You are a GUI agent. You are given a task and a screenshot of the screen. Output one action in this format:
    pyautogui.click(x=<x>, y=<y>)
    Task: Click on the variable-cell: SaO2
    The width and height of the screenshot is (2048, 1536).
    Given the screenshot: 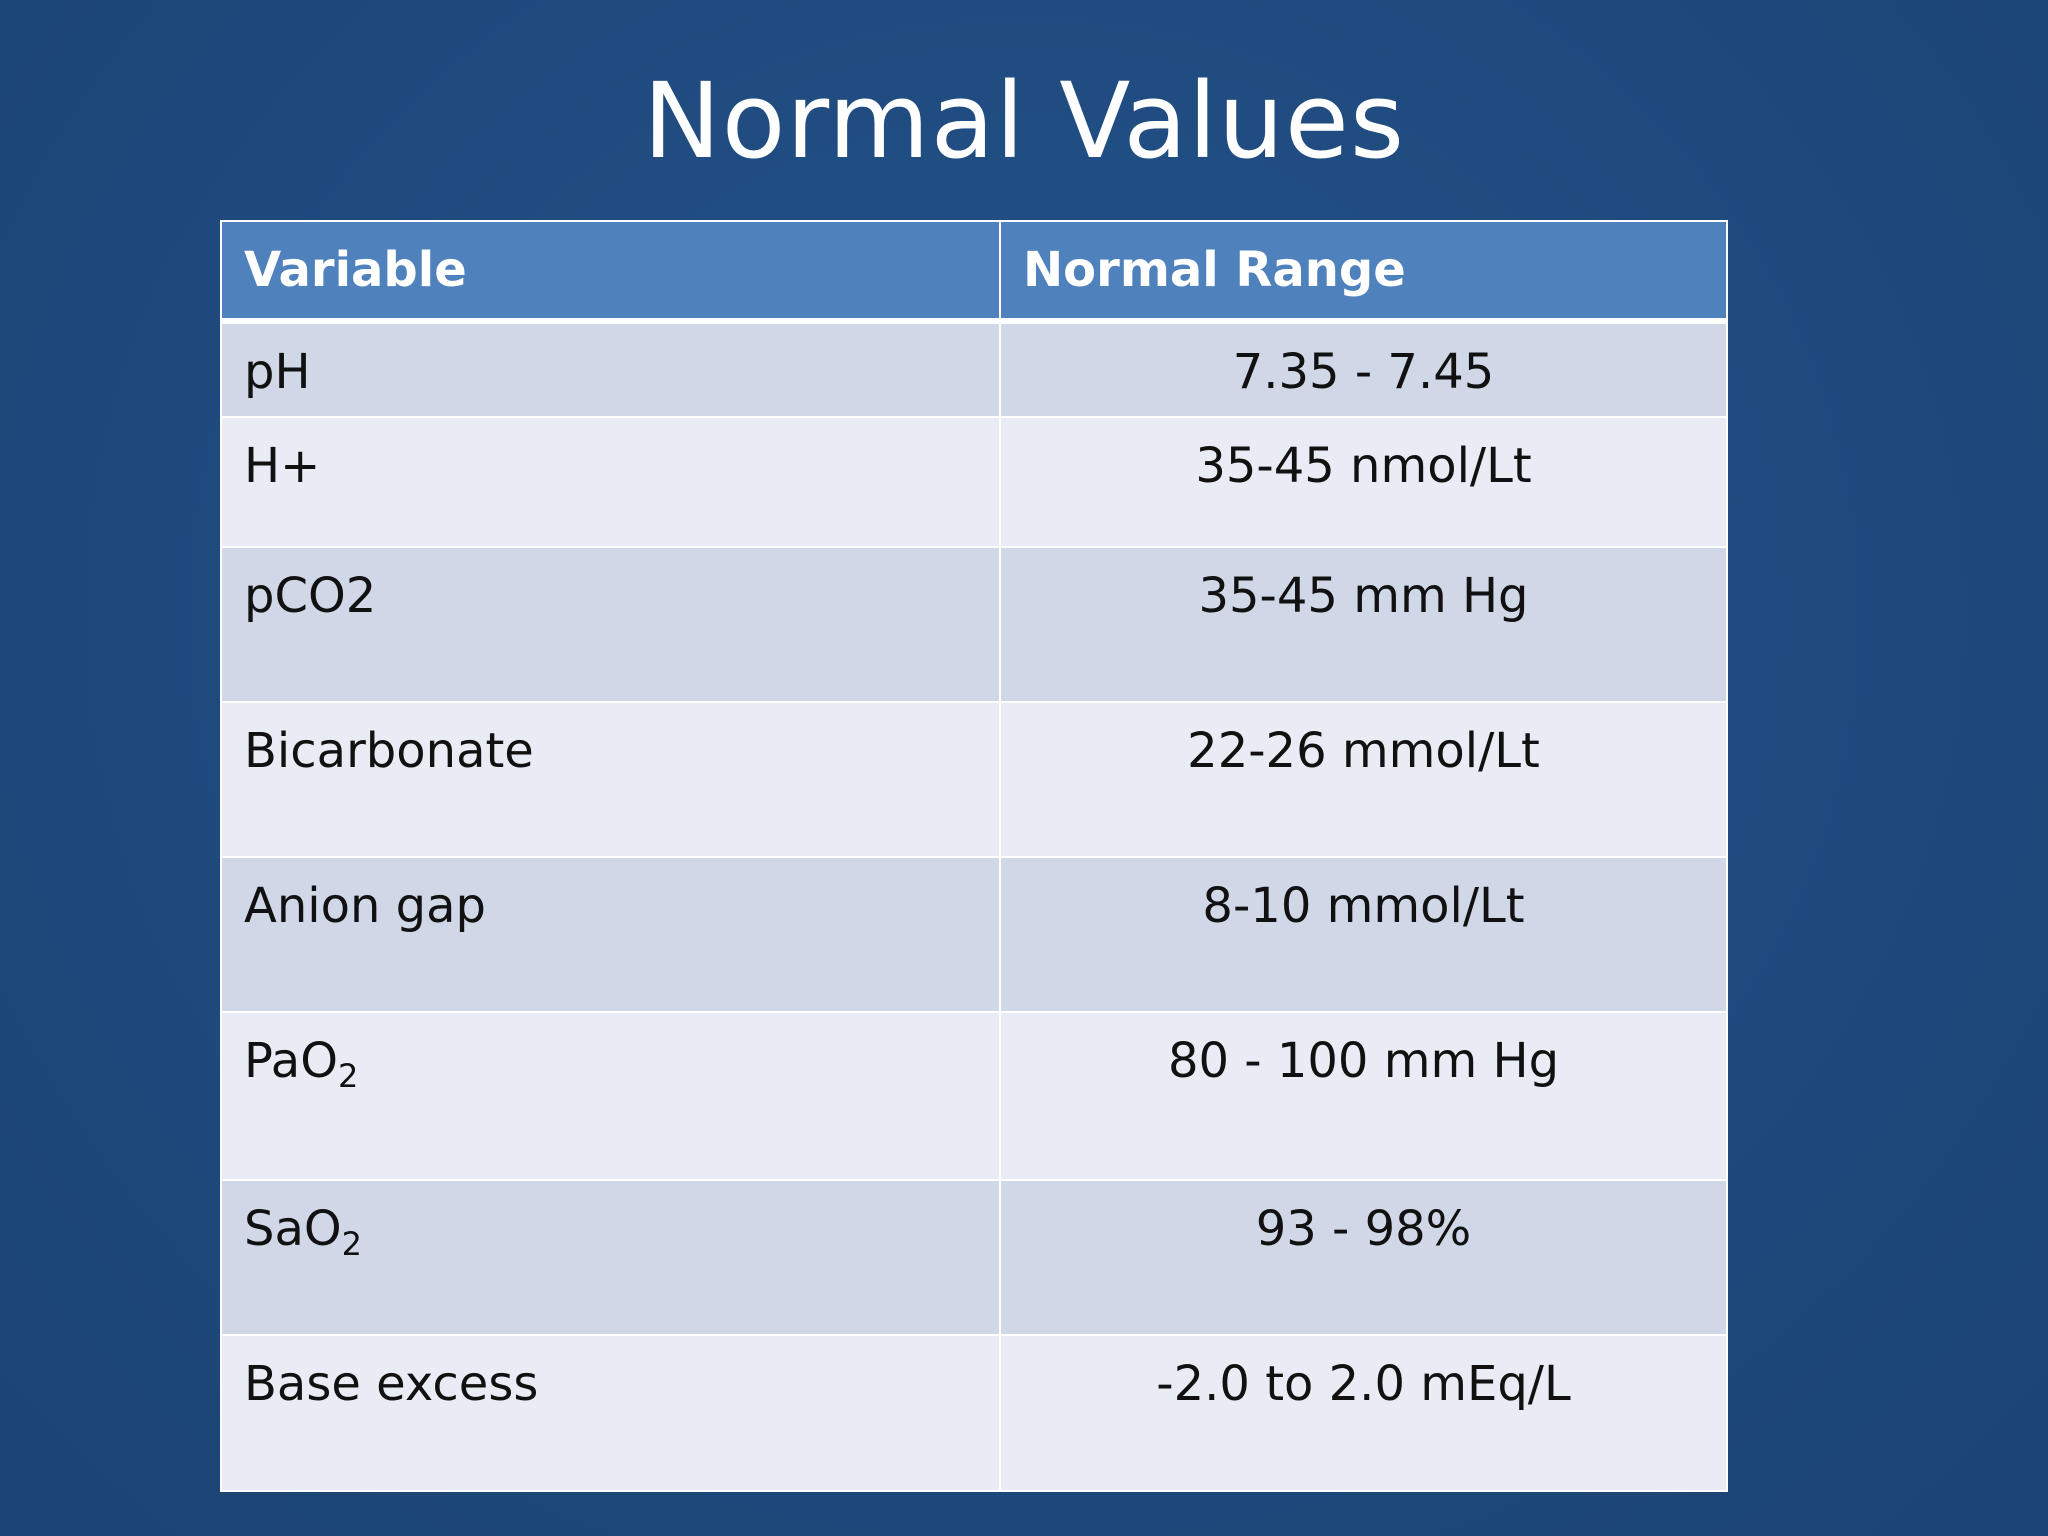 What is the action you would take?
    pyautogui.click(x=610, y=1257)
    